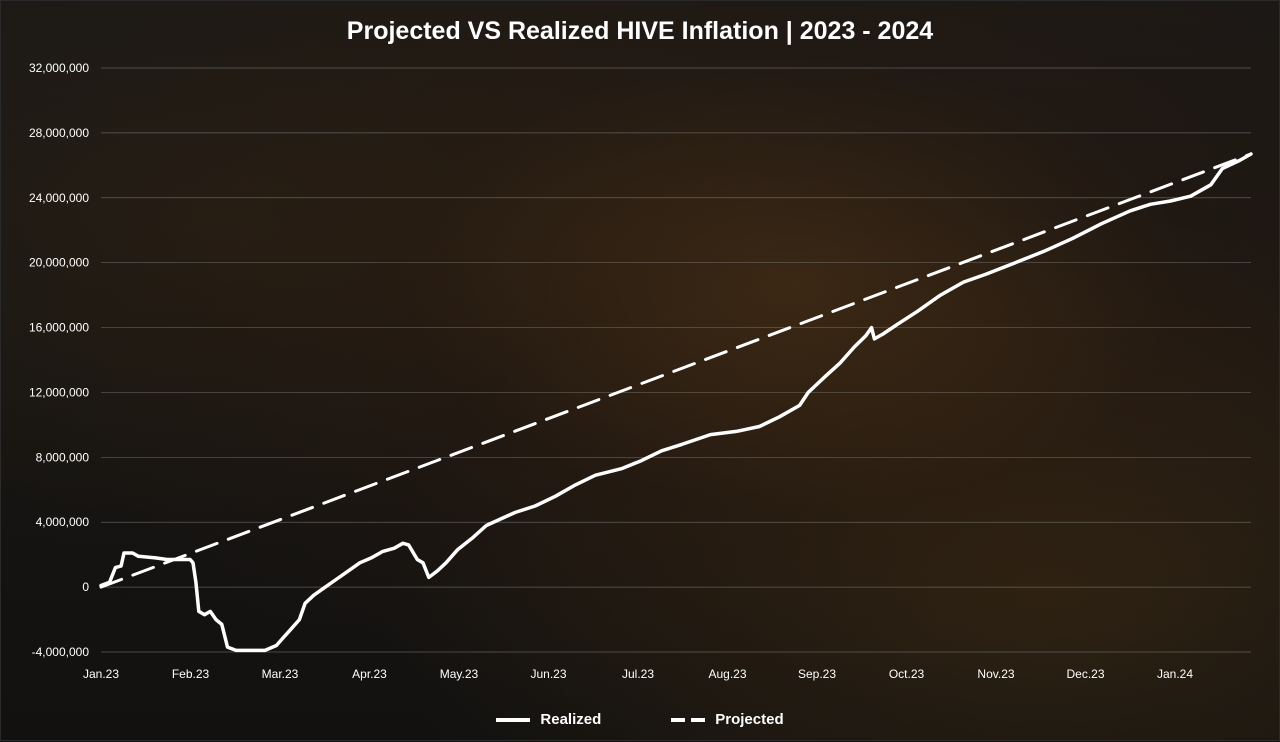  I want to click on y-tick-label: 32,000,000, so click(59, 68).